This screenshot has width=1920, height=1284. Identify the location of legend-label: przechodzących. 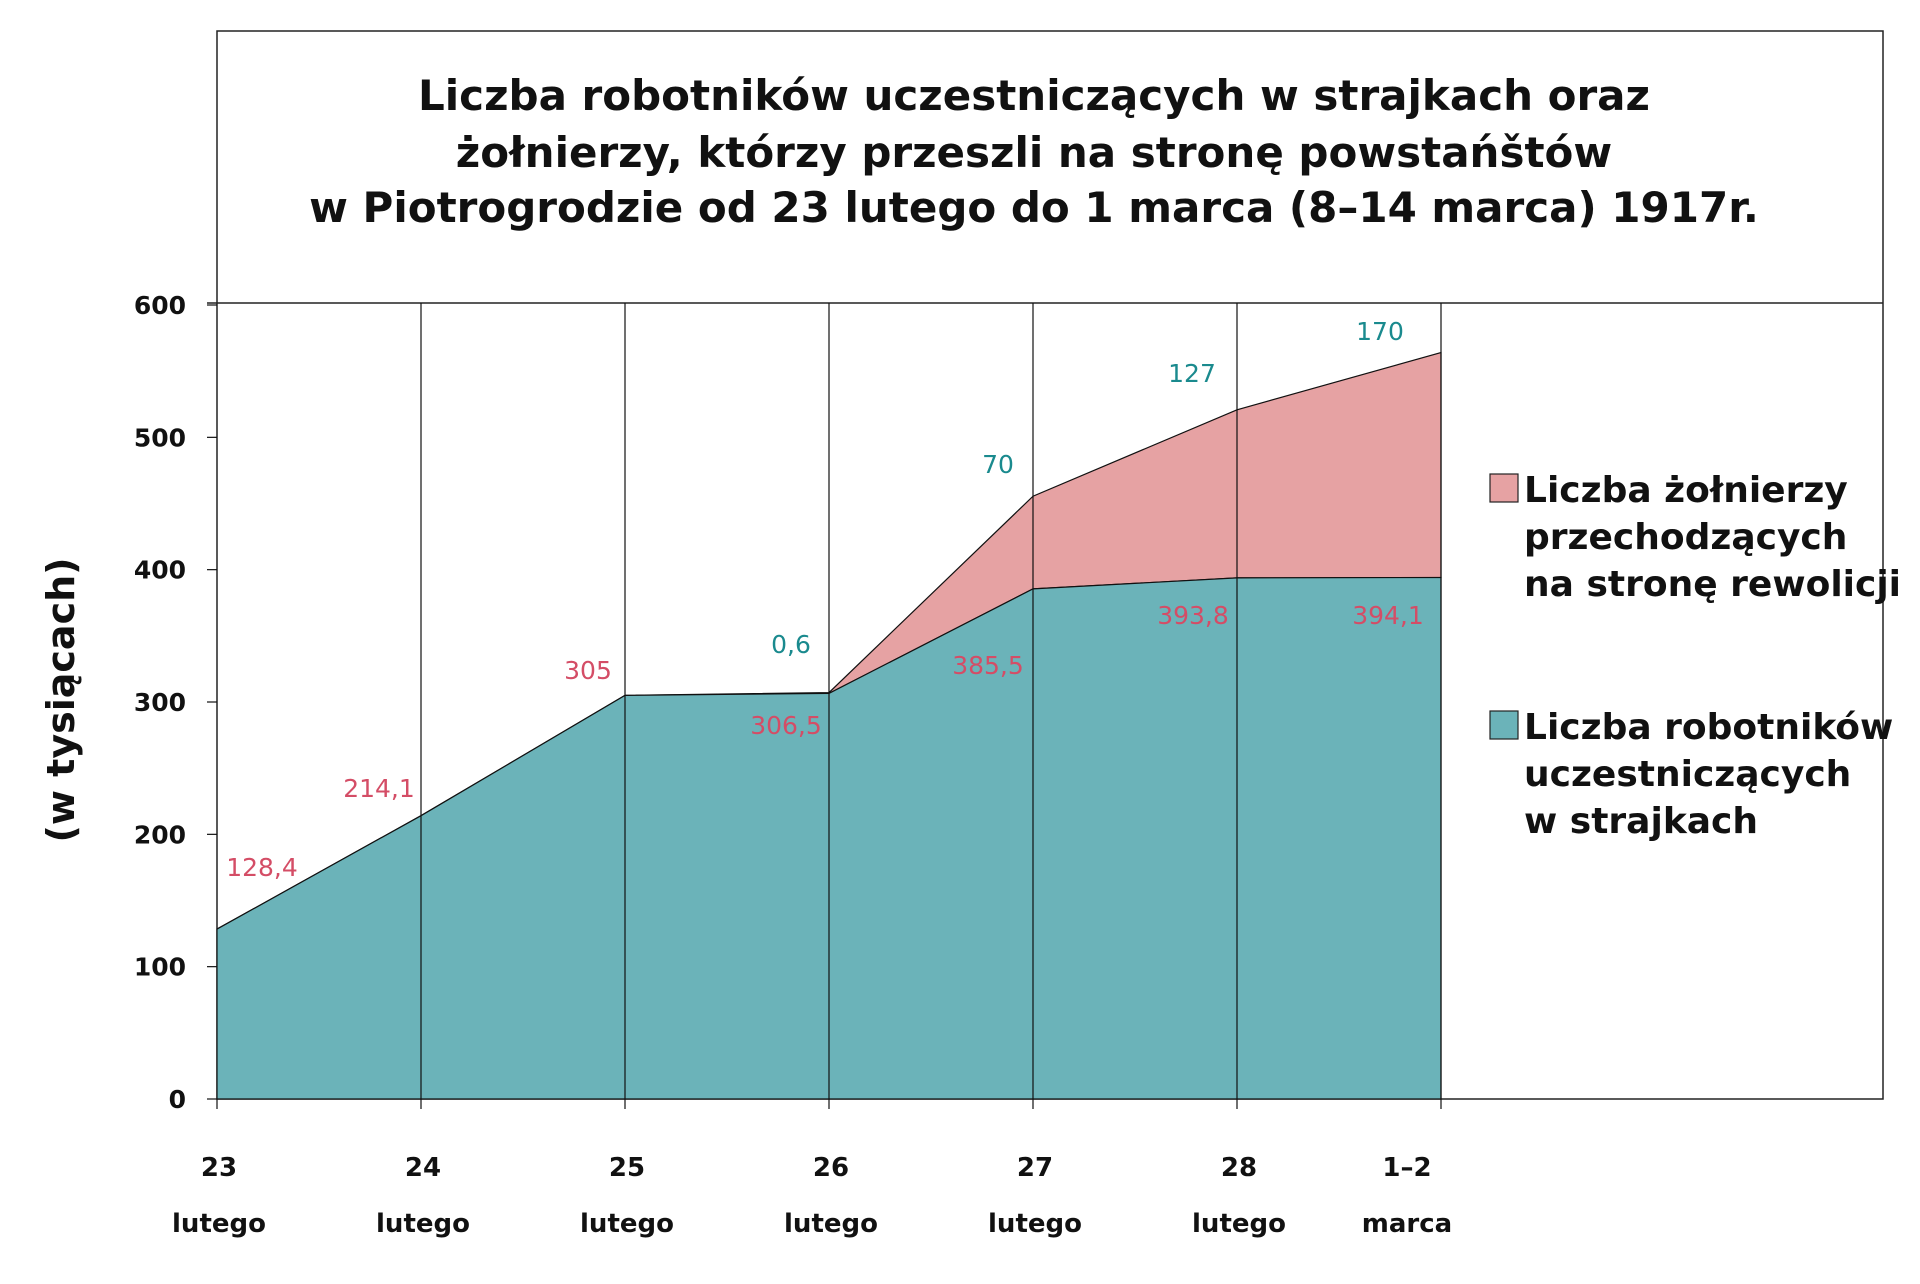
(1685, 537).